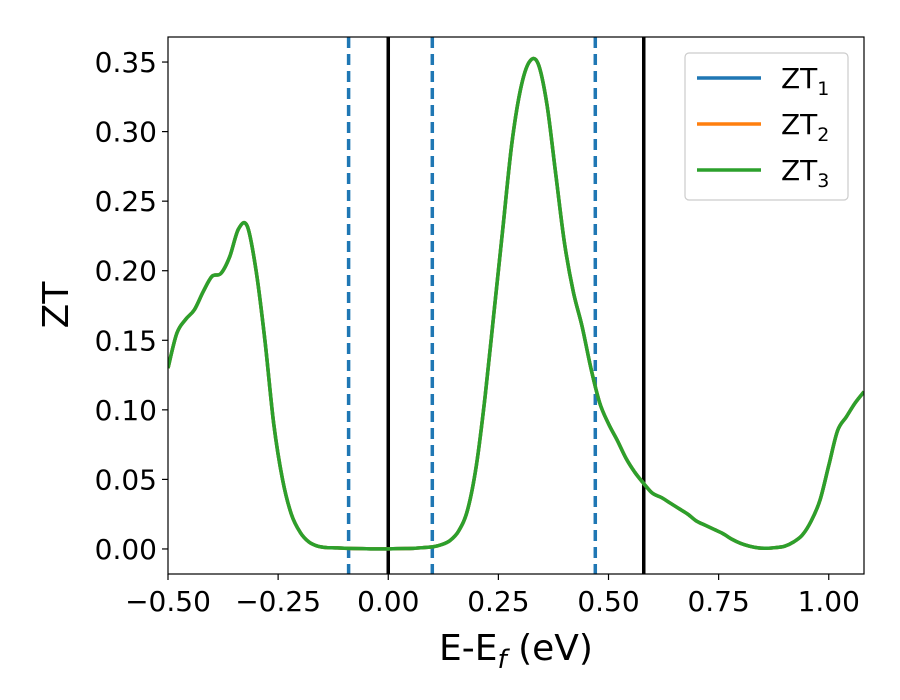  Describe the element at coordinates (126, 201) in the screenshot. I see `y-tick-label: 0.25` at that location.